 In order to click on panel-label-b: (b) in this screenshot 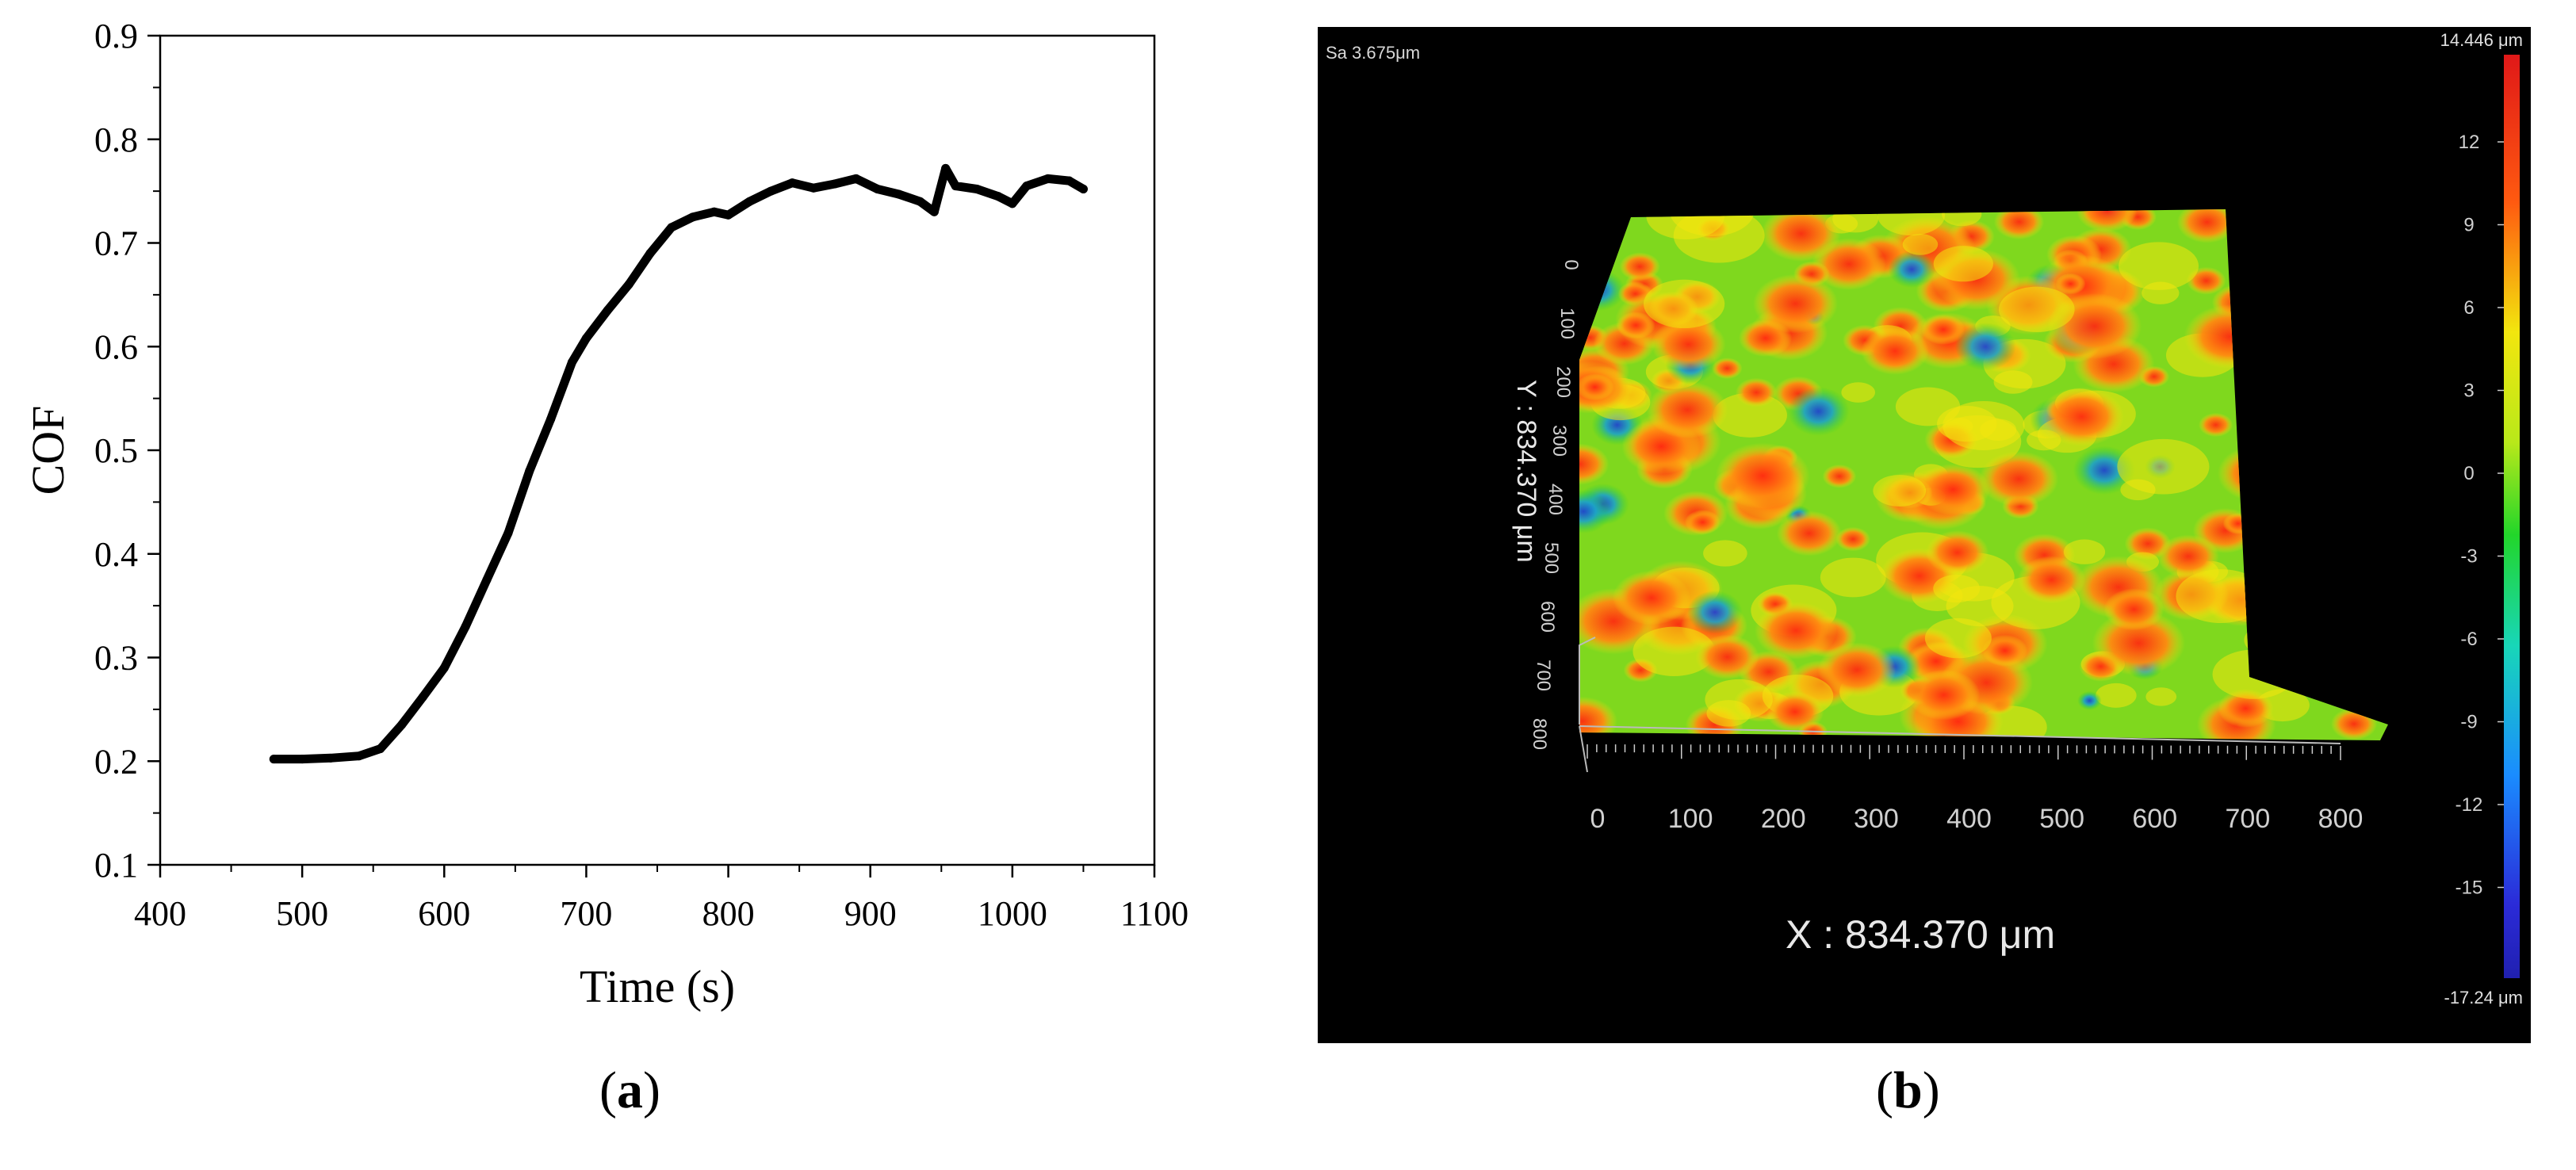, I will do `click(1908, 1090)`.